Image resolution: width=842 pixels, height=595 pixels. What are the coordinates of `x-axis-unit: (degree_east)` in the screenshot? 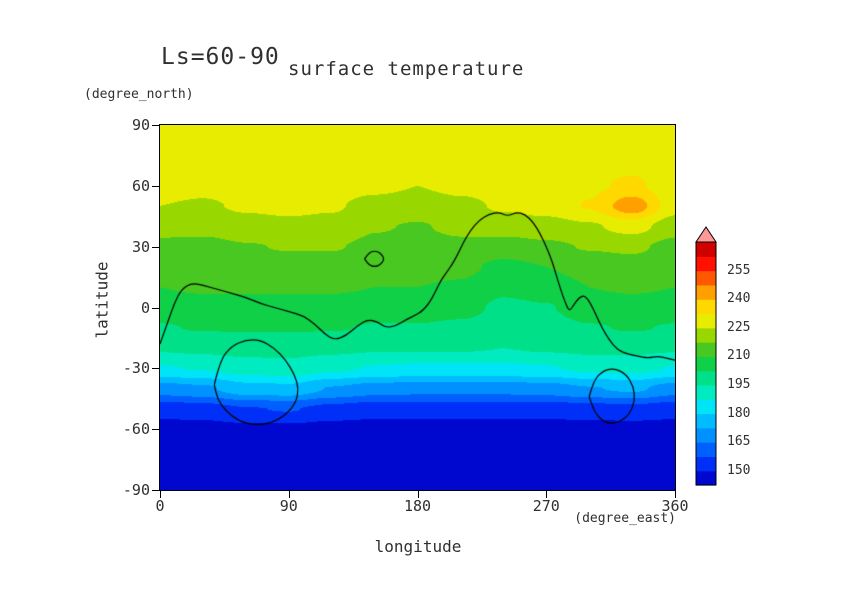 It's located at (625, 518).